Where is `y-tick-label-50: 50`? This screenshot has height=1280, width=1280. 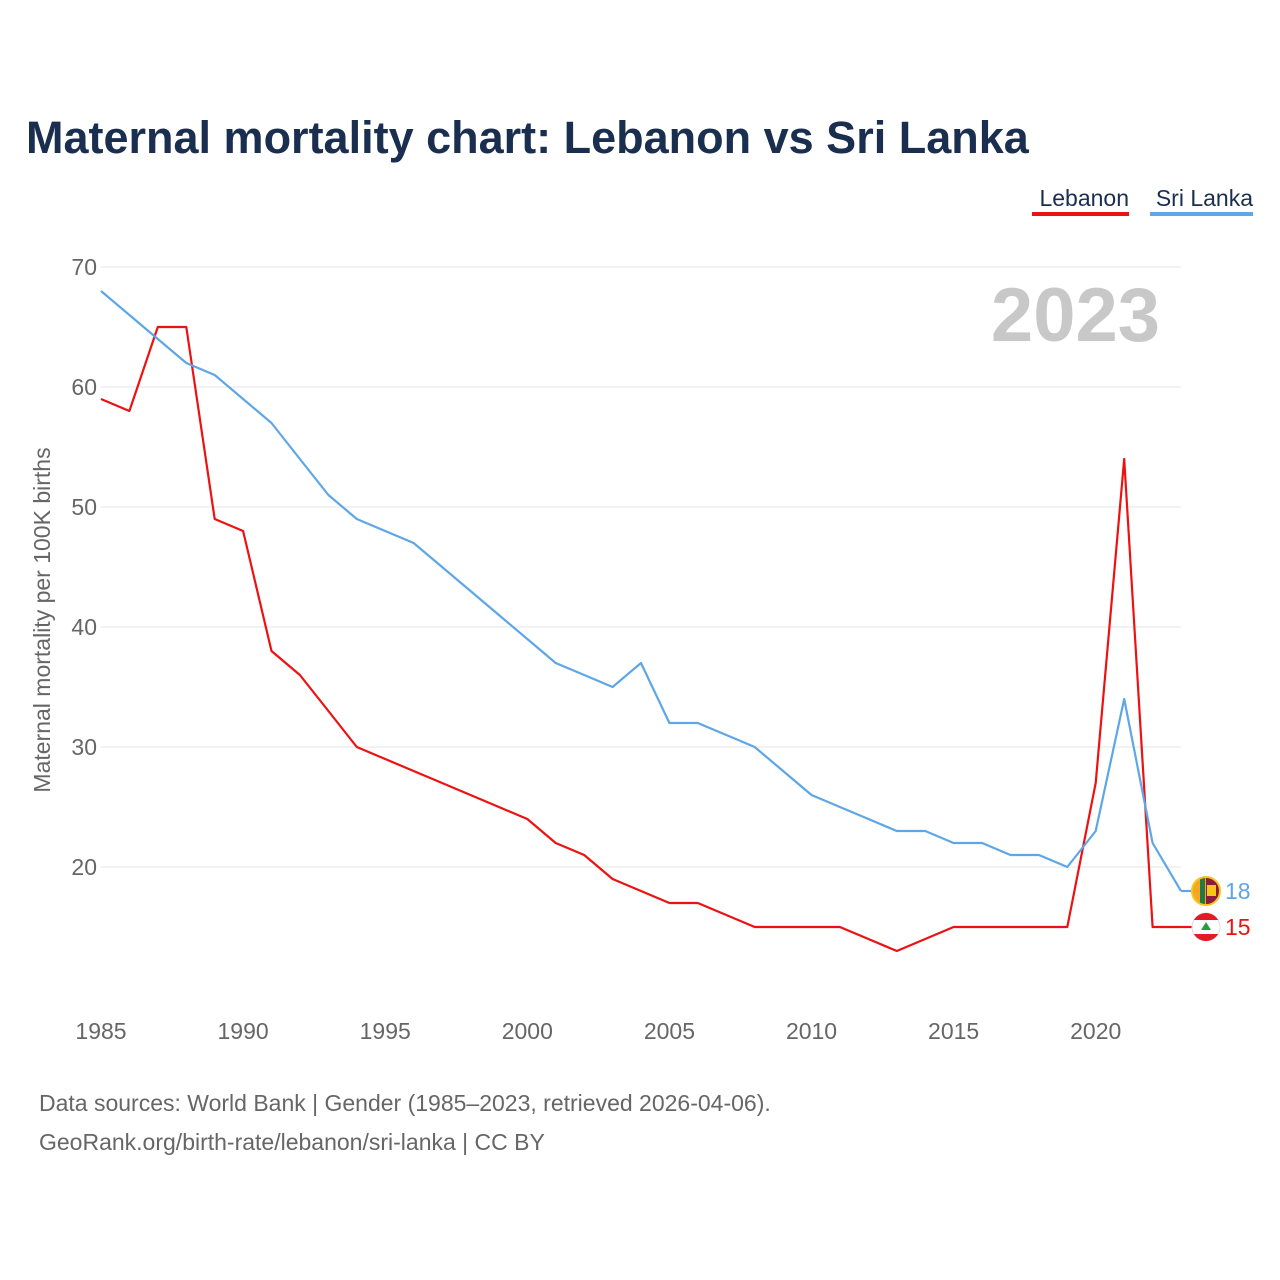
y-tick-label-50: 50 is located at coordinates (84, 507).